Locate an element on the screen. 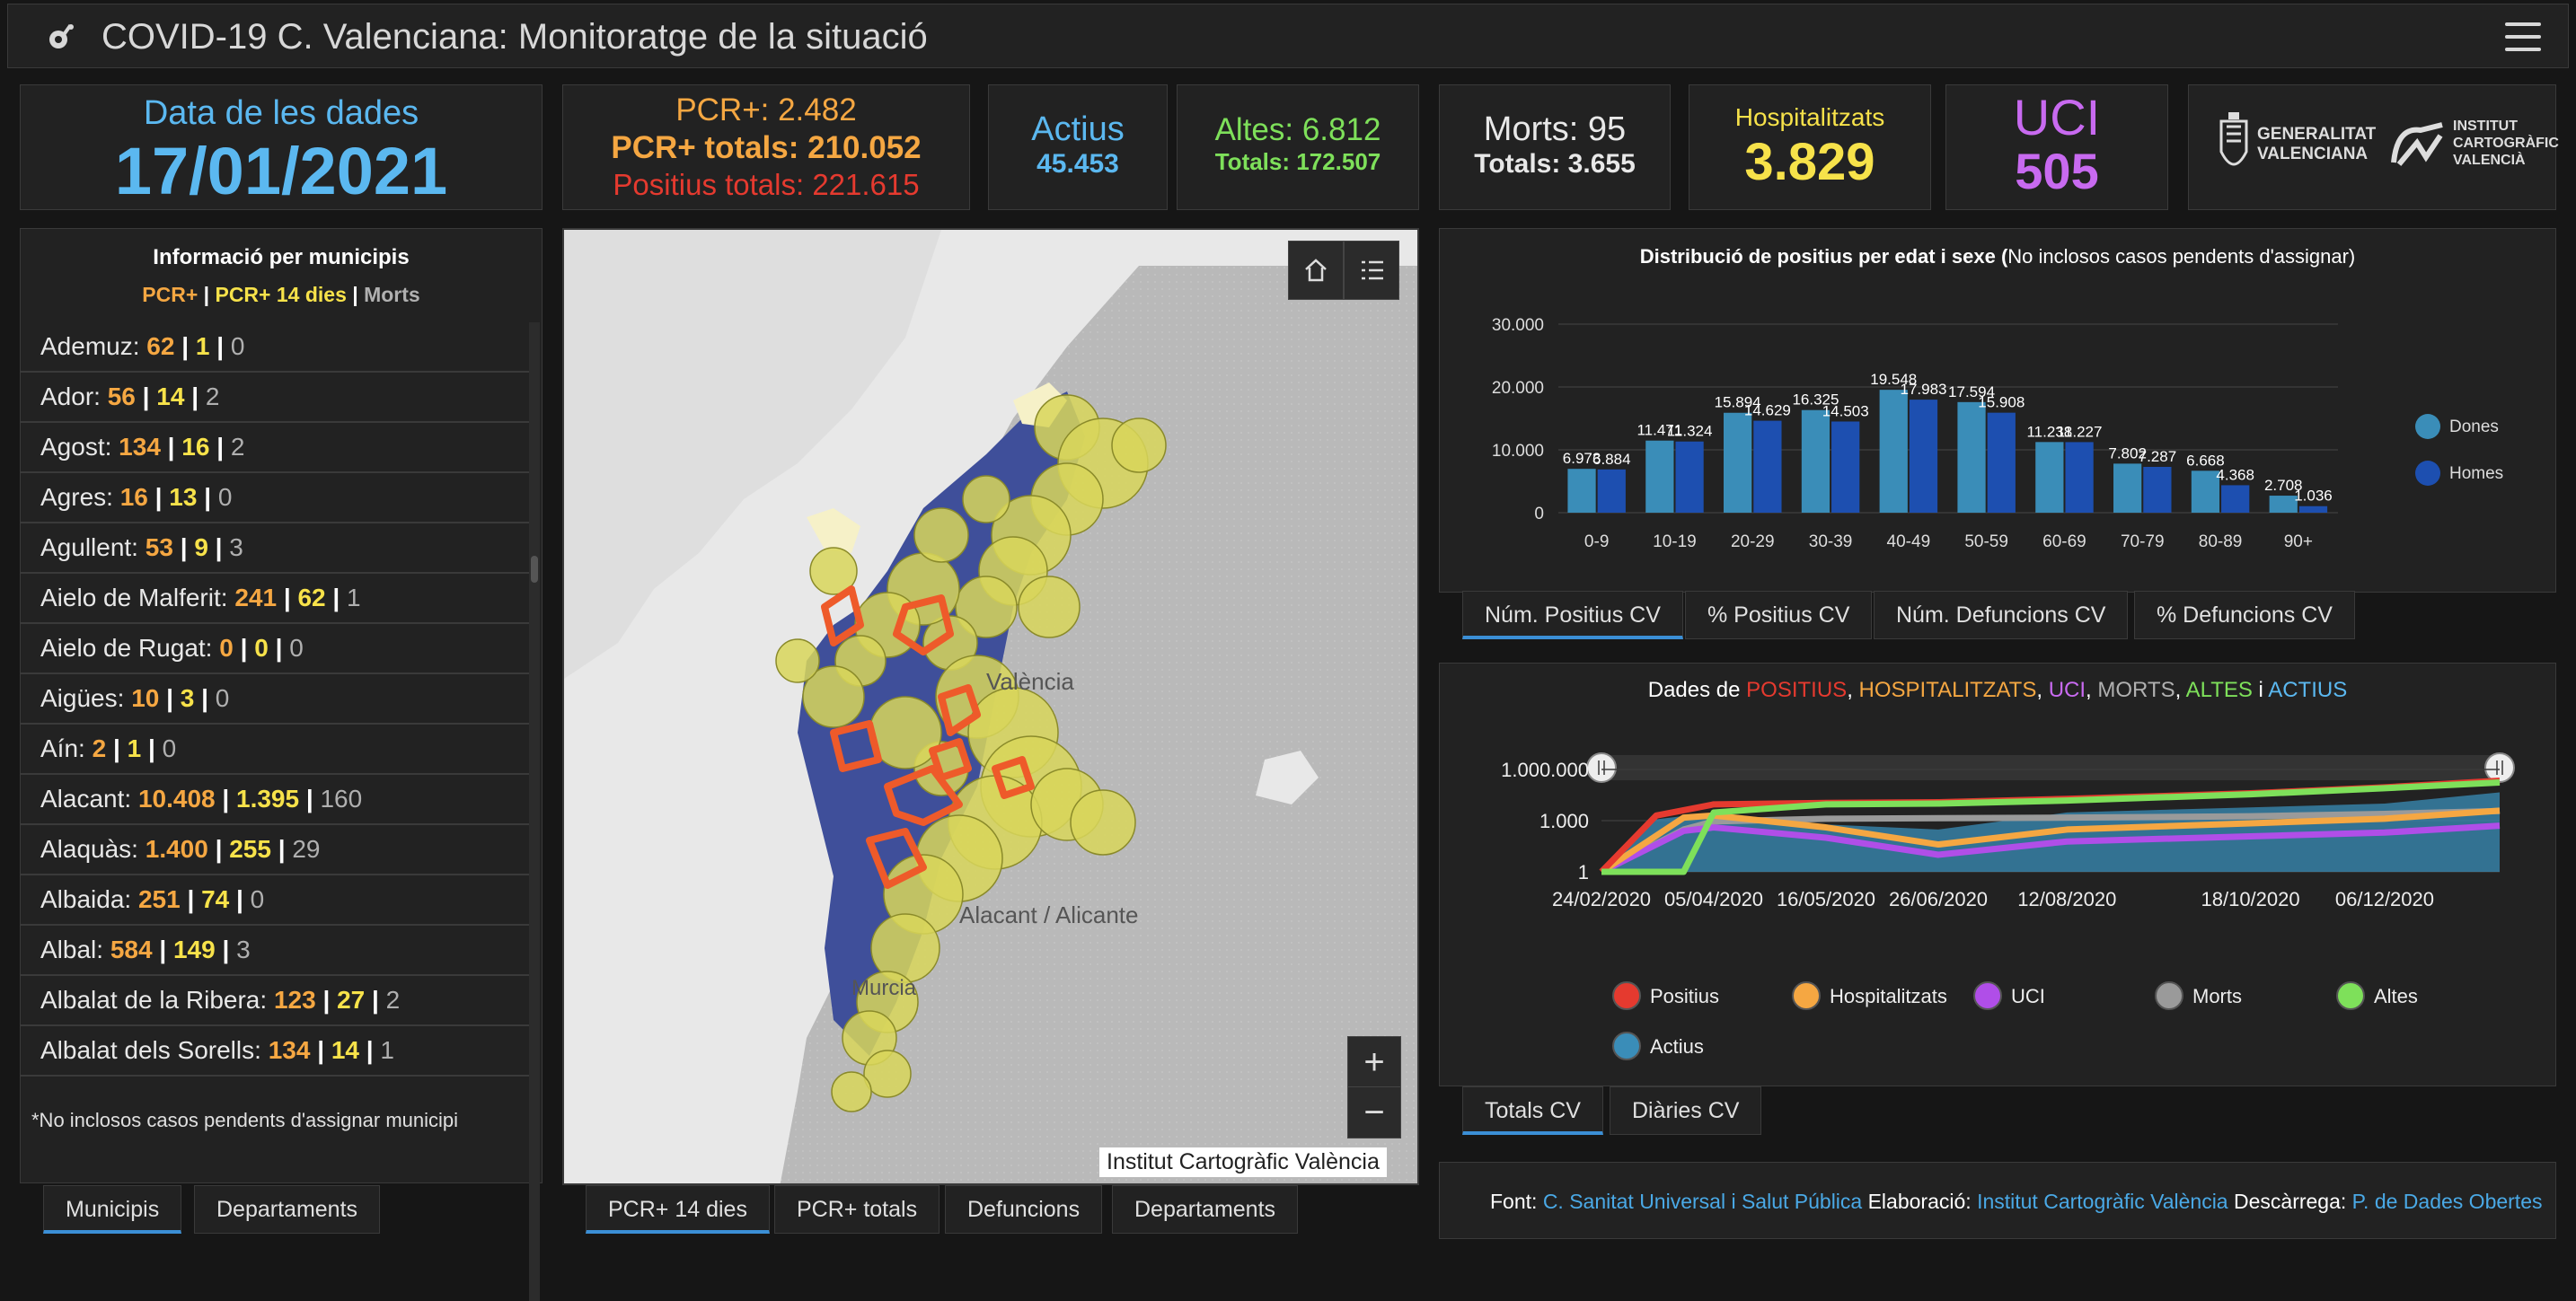  altes-label: Altes: 6.812 is located at coordinates (1297, 129).